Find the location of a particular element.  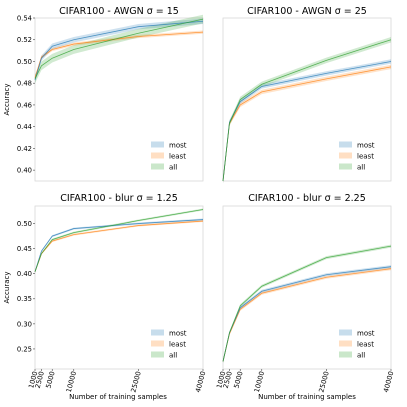

y-tick-label: 0.54 is located at coordinates (24, 18).